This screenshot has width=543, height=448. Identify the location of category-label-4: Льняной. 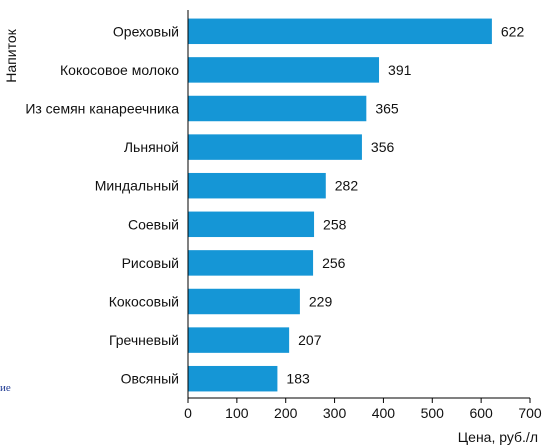
(151, 147).